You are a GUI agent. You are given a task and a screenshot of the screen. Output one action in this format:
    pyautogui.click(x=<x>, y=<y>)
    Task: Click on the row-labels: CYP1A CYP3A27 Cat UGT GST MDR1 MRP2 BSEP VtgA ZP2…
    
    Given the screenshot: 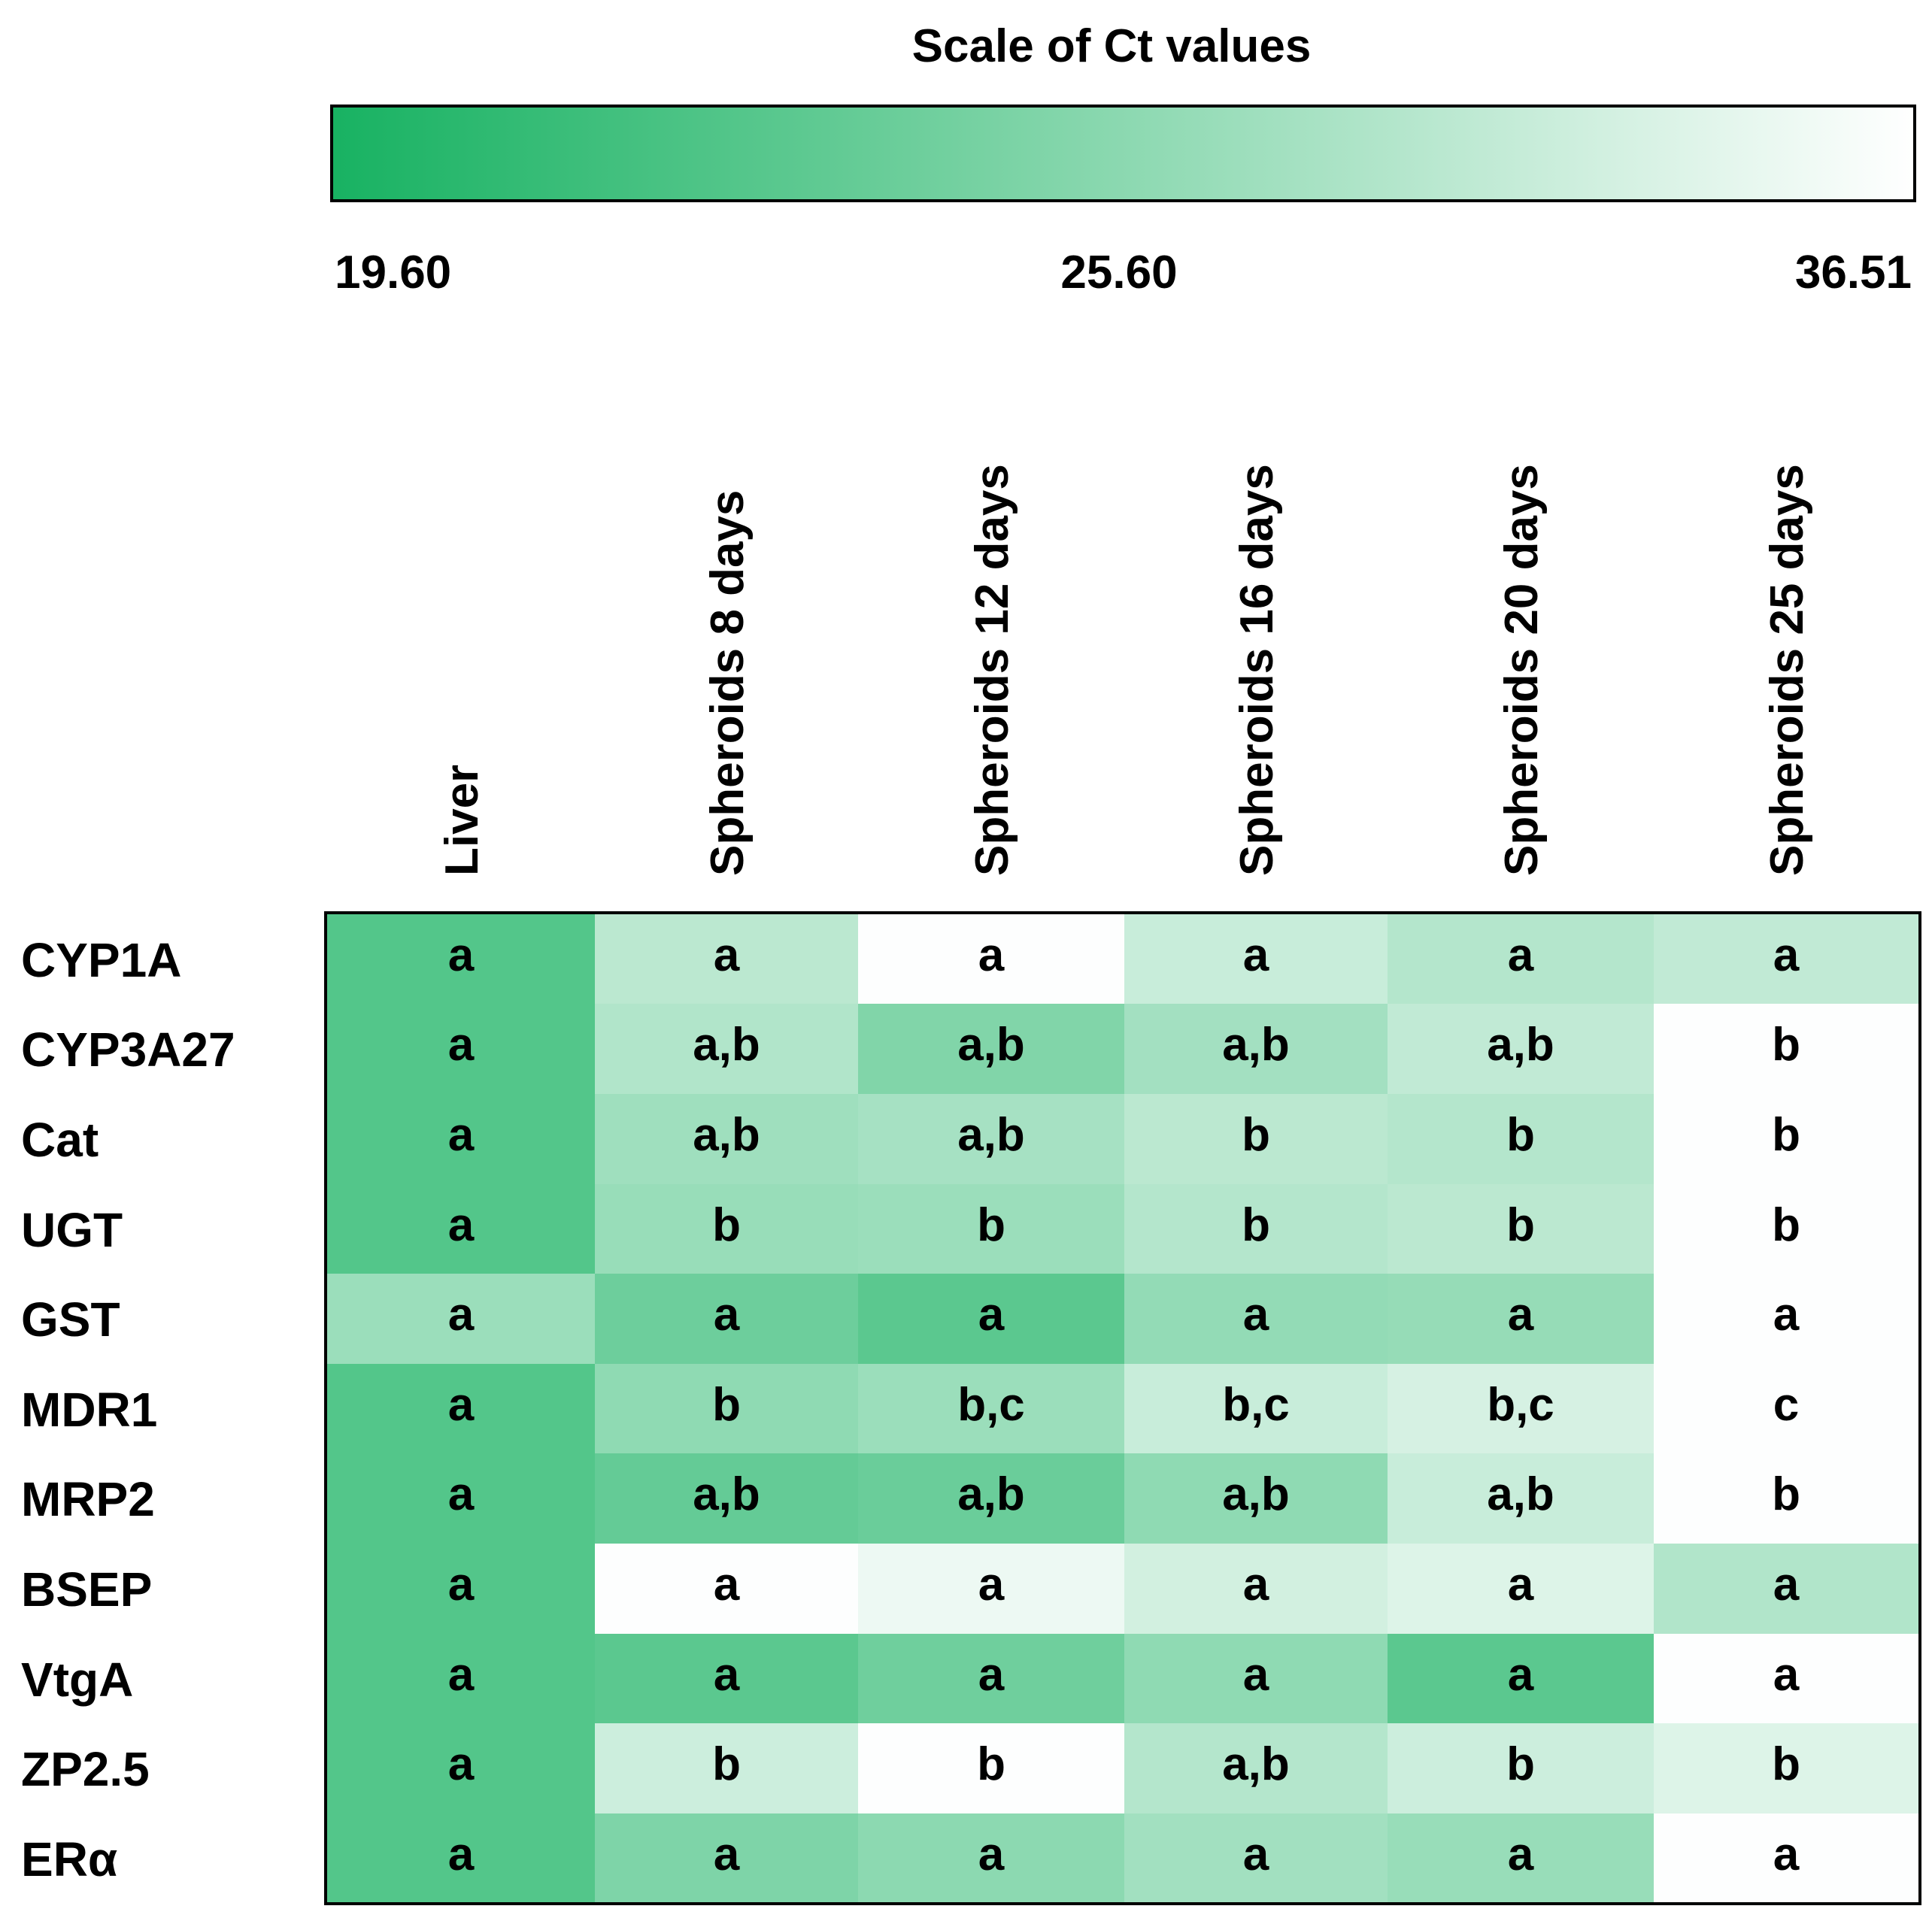 What is the action you would take?
    pyautogui.click(x=128, y=1410)
    